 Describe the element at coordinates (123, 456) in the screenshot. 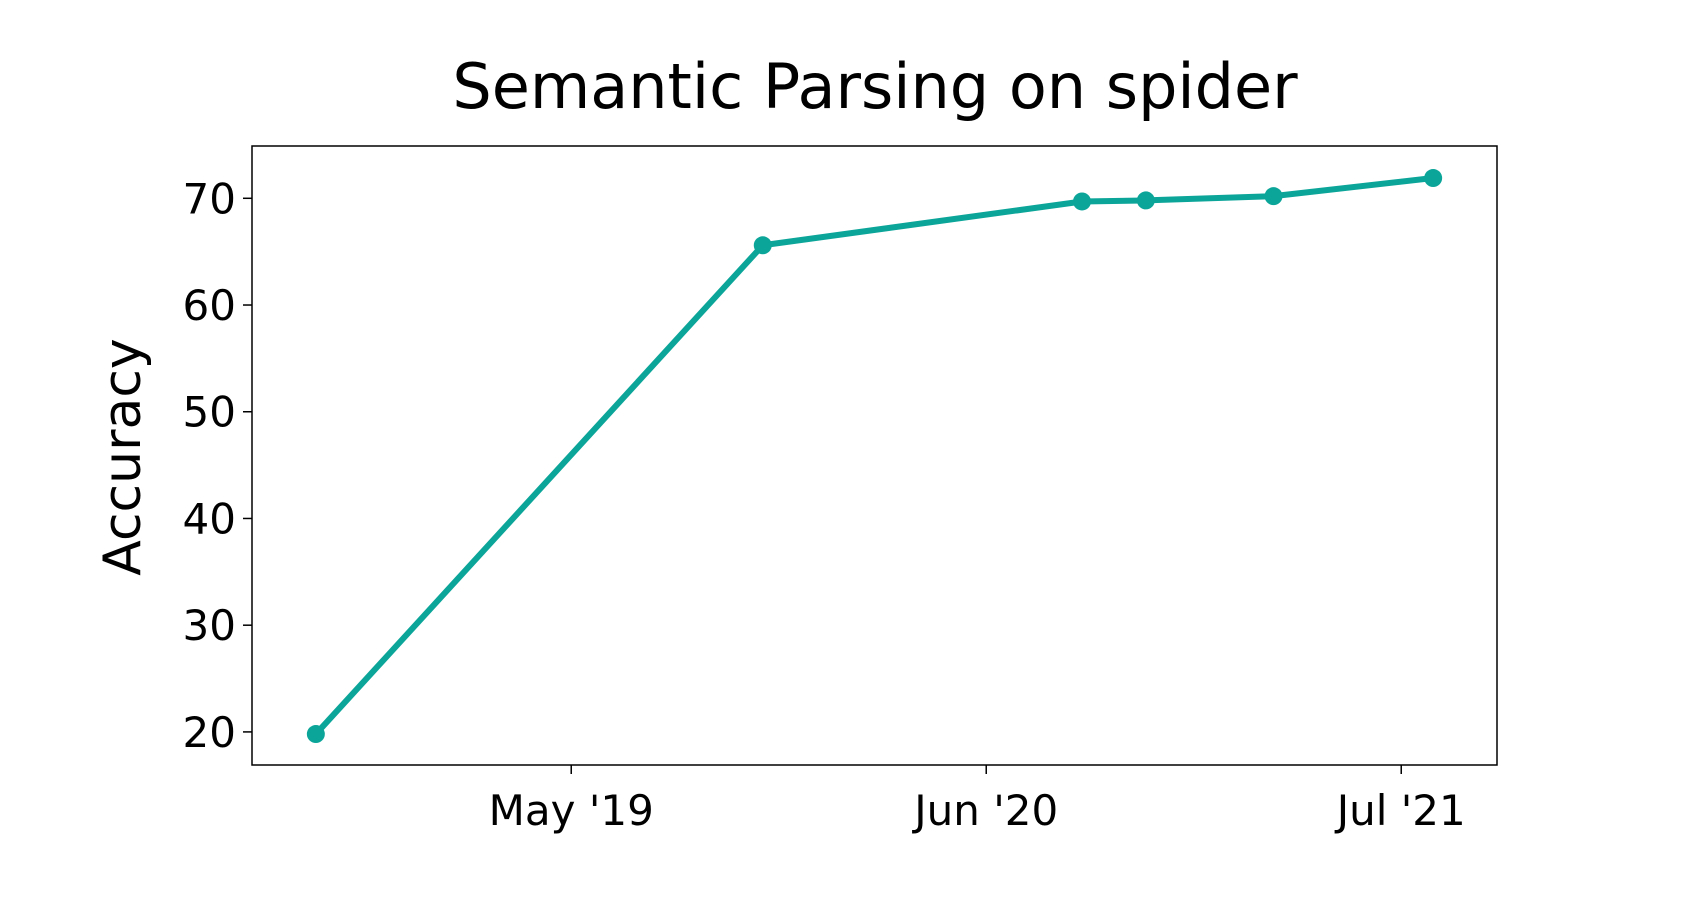

I see `y-axis-label: Accuracy` at that location.